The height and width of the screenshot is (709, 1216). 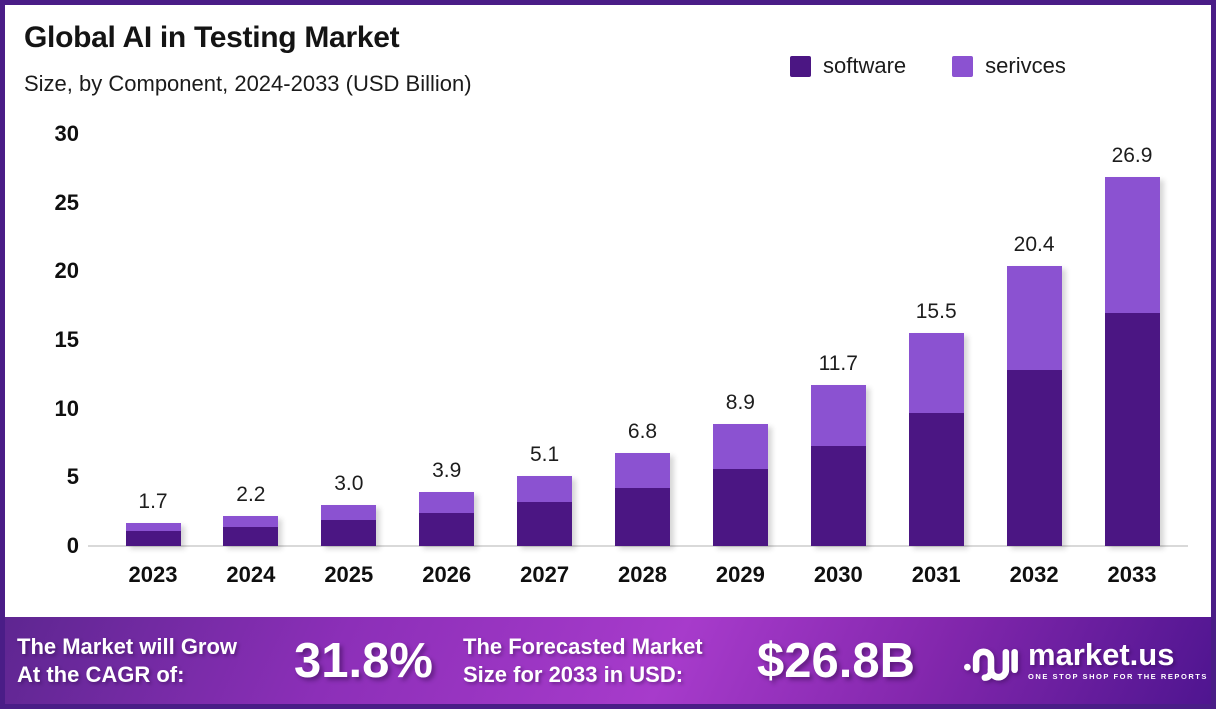 What do you see at coordinates (642, 431) in the screenshot?
I see `bar-total-label-2028: 6.8` at bounding box center [642, 431].